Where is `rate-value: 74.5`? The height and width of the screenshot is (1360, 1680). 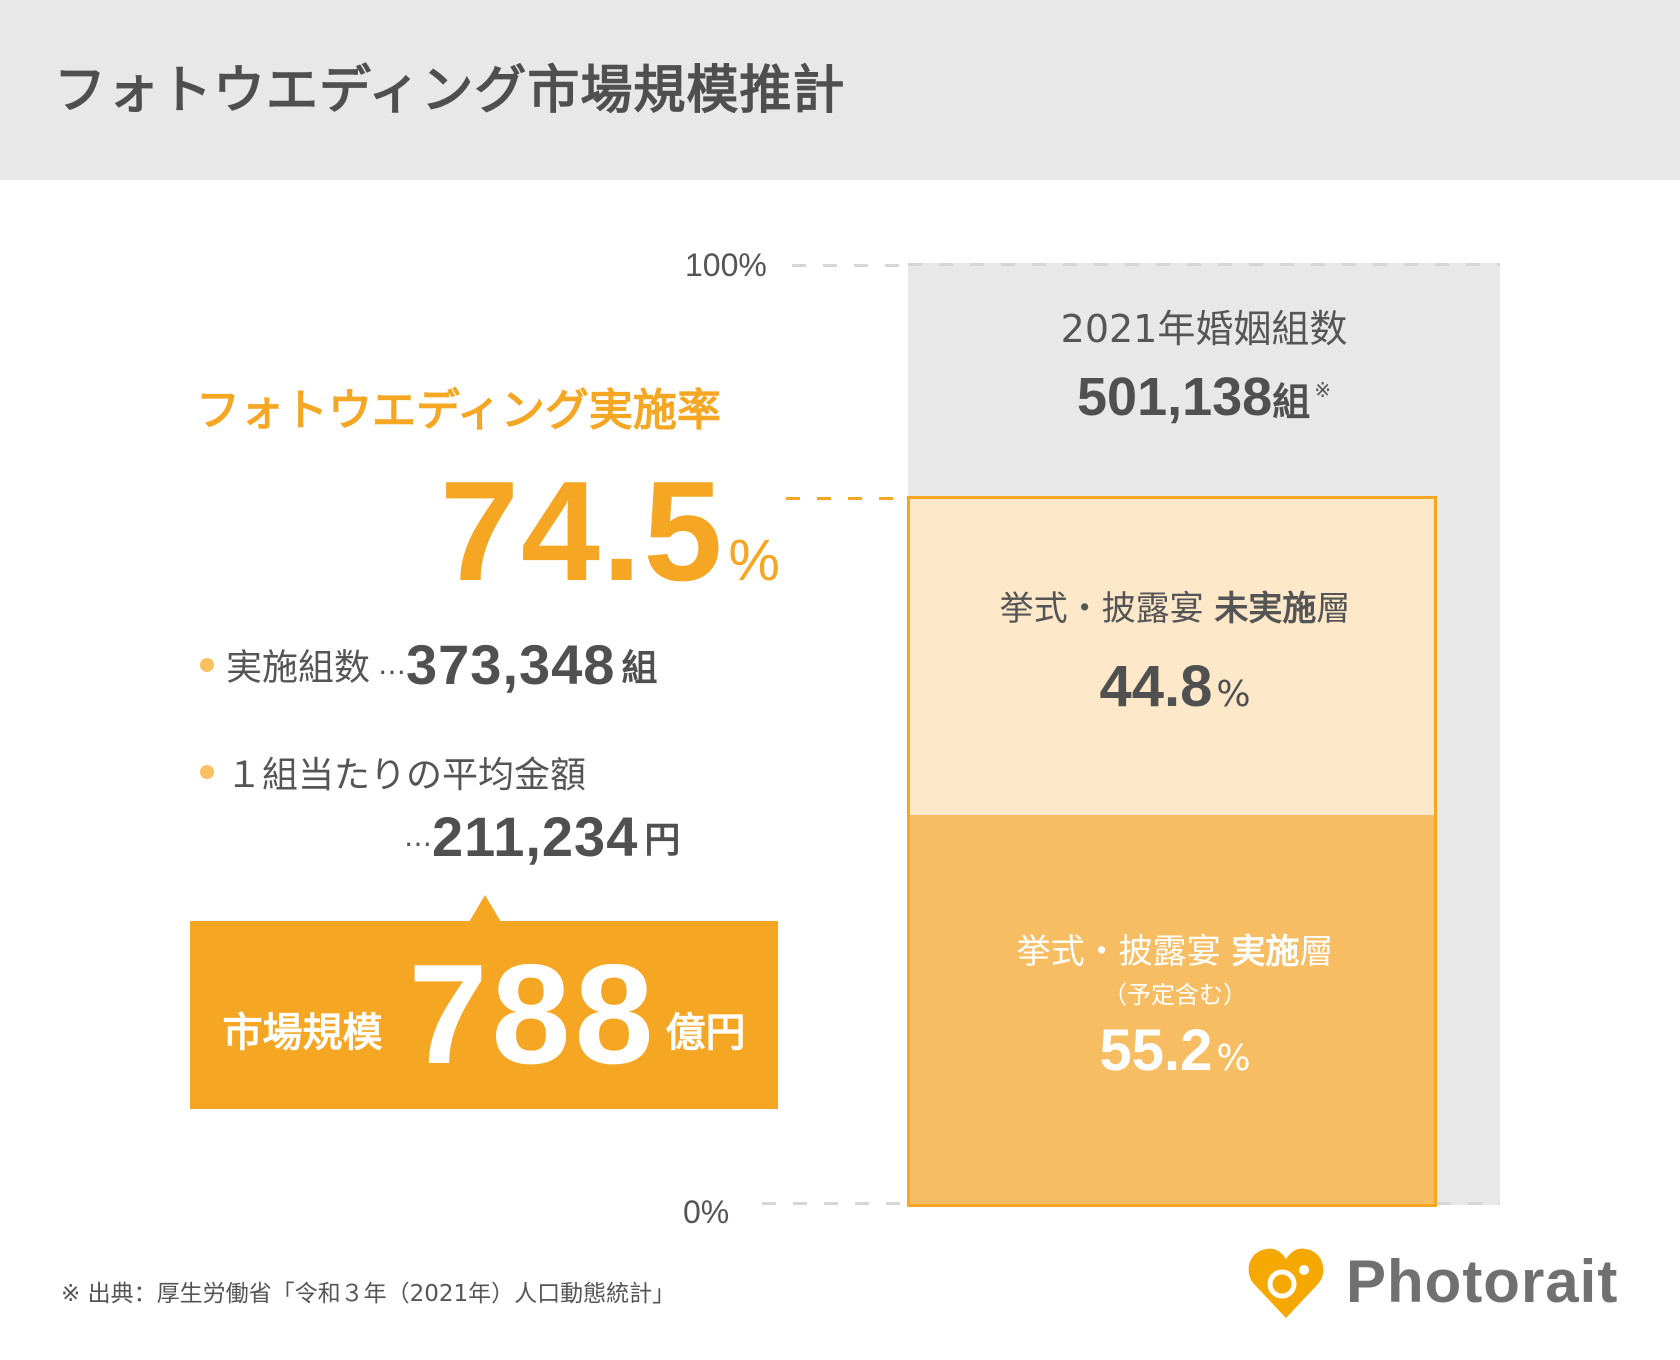
rate-value: 74.5 is located at coordinates (582, 531).